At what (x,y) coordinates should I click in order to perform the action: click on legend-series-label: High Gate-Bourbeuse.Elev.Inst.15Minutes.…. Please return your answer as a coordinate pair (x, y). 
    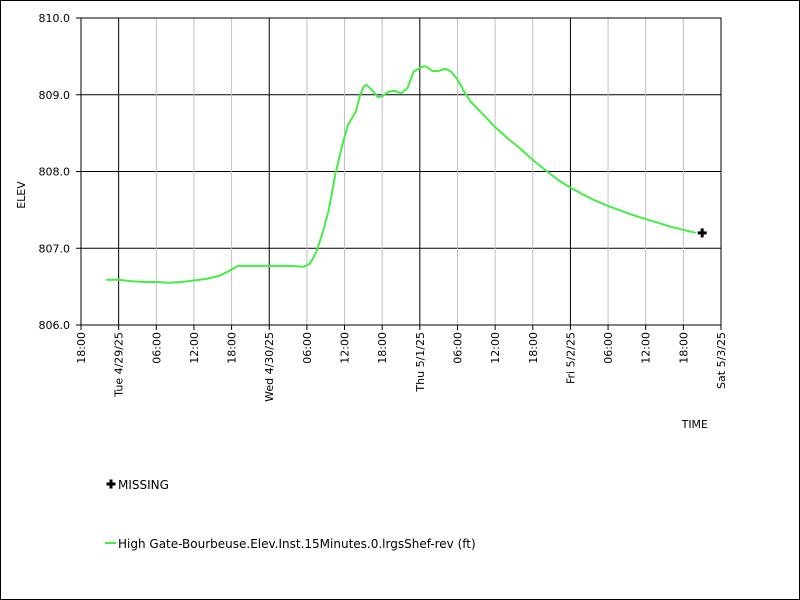
    Looking at the image, I should click on (297, 544).